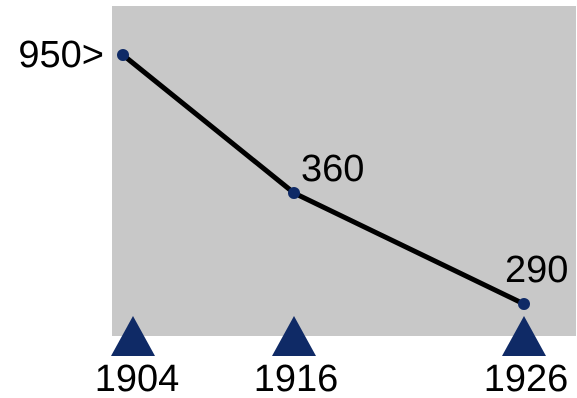 This screenshot has height=398, width=577. I want to click on data-label: 360, so click(332, 169).